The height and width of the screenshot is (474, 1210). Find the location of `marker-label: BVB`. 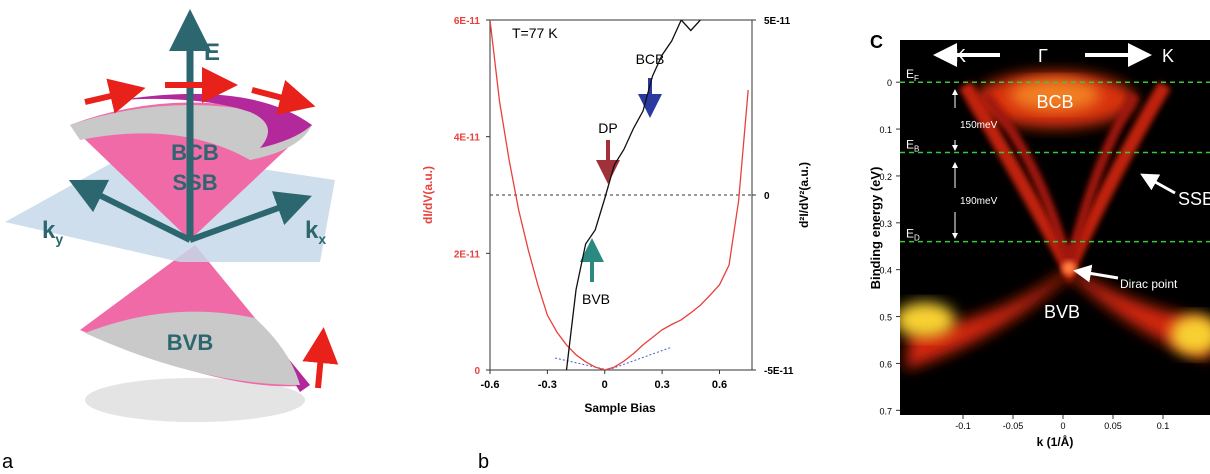

marker-label: BVB is located at coordinates (596, 299).